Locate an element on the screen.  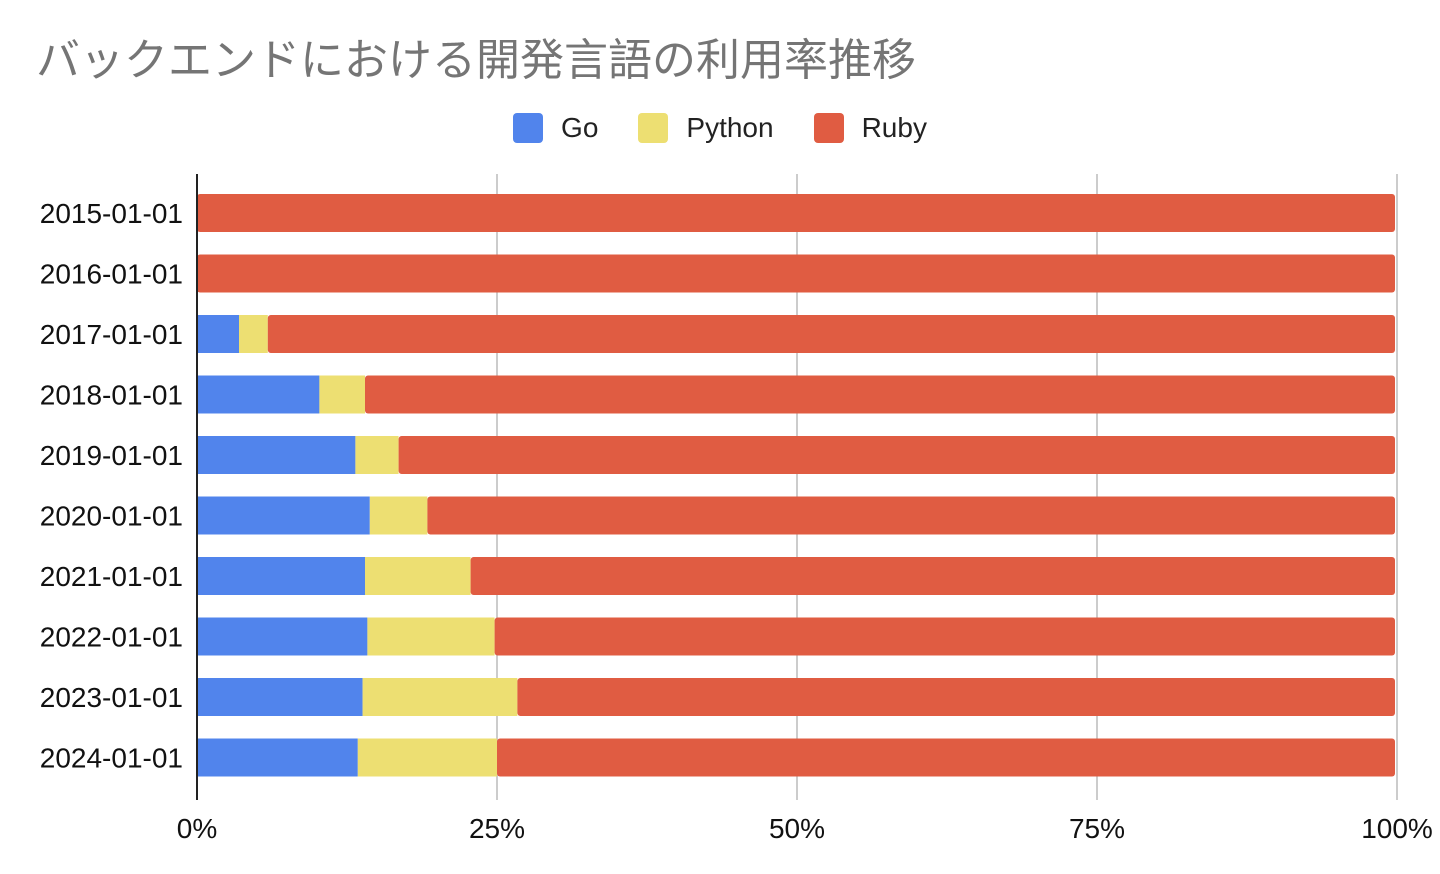
y-tick-label: 2016-01-01 is located at coordinates (111, 274).